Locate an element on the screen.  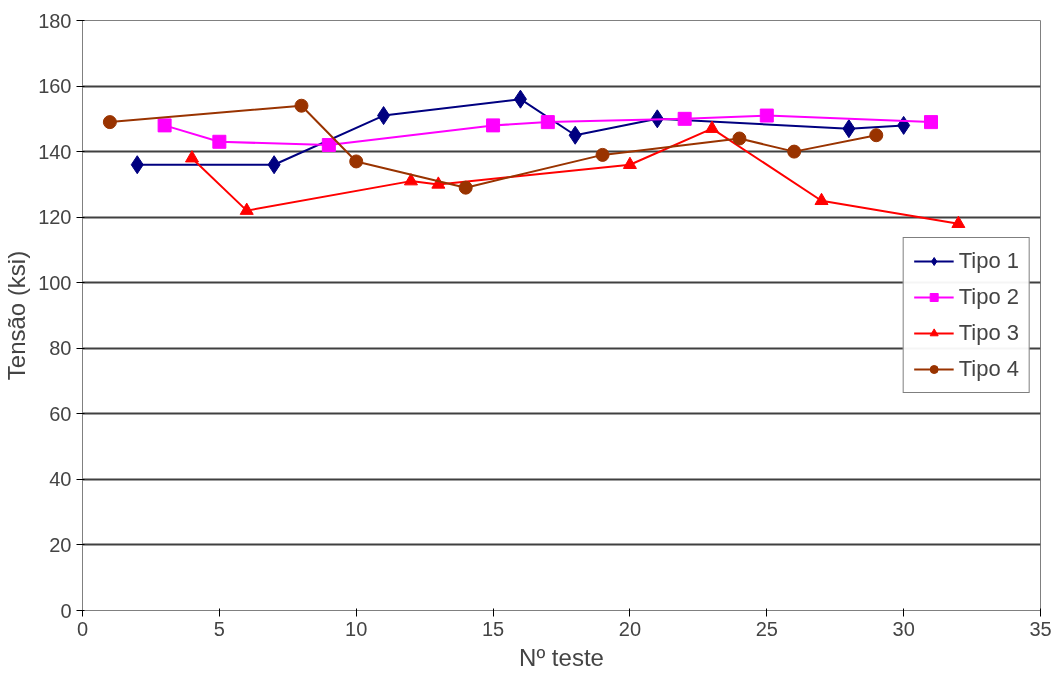
y-tick-label: 160 is located at coordinates (55, 86).